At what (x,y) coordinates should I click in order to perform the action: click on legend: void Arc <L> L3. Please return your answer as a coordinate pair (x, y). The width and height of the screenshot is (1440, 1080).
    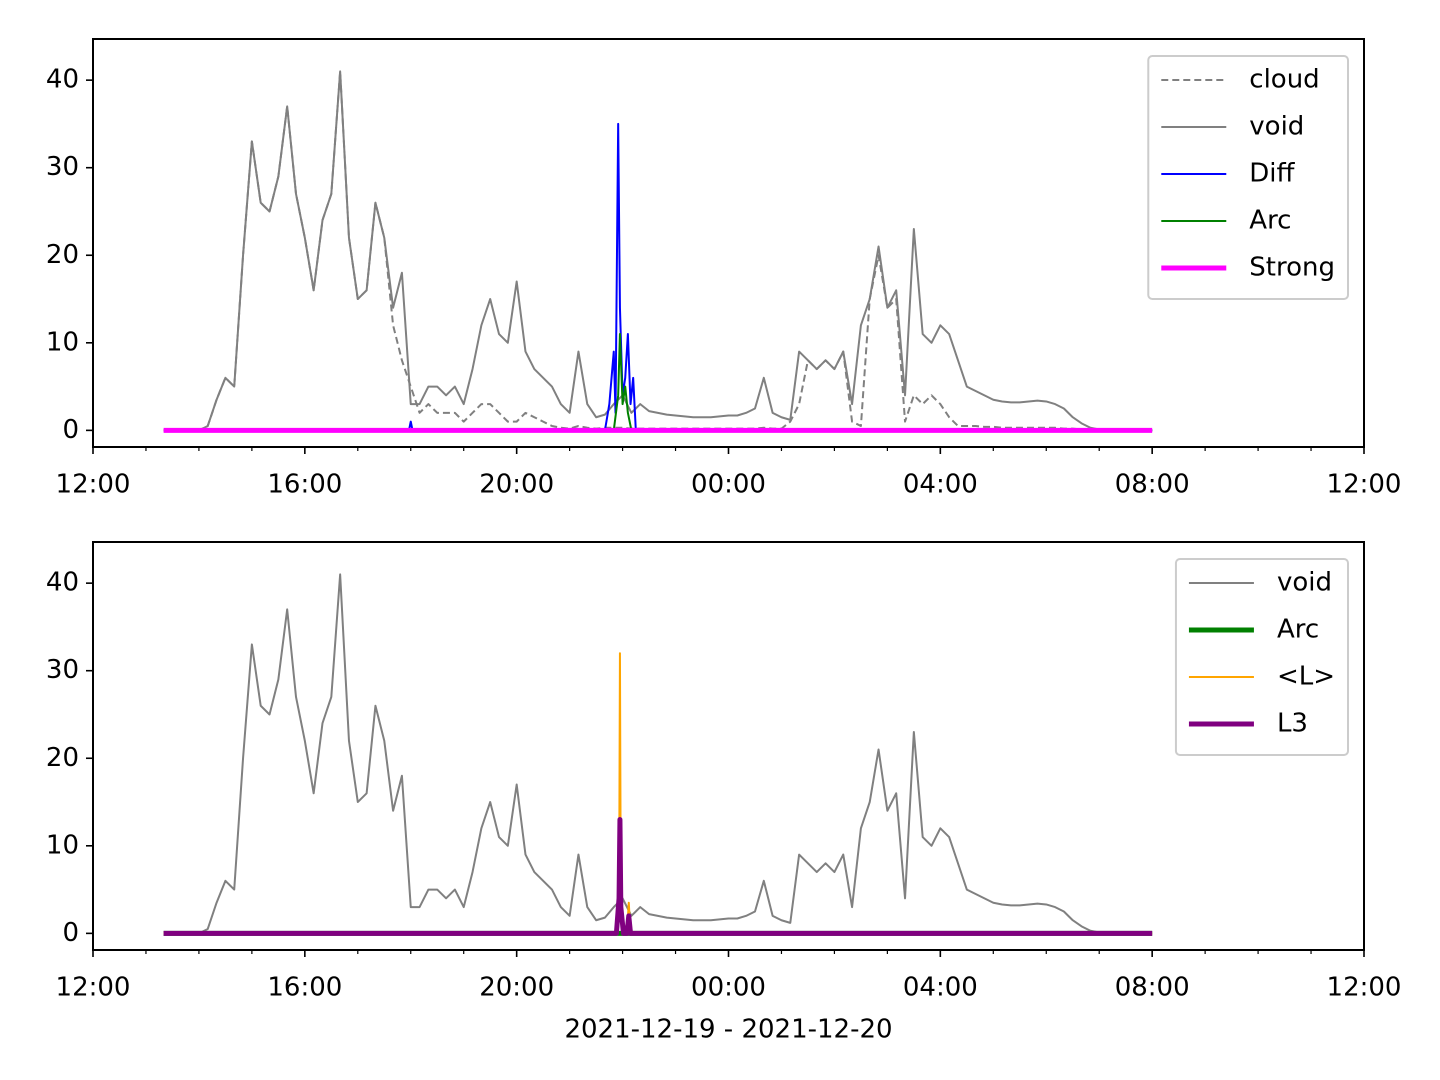
    Looking at the image, I should click on (1261, 657).